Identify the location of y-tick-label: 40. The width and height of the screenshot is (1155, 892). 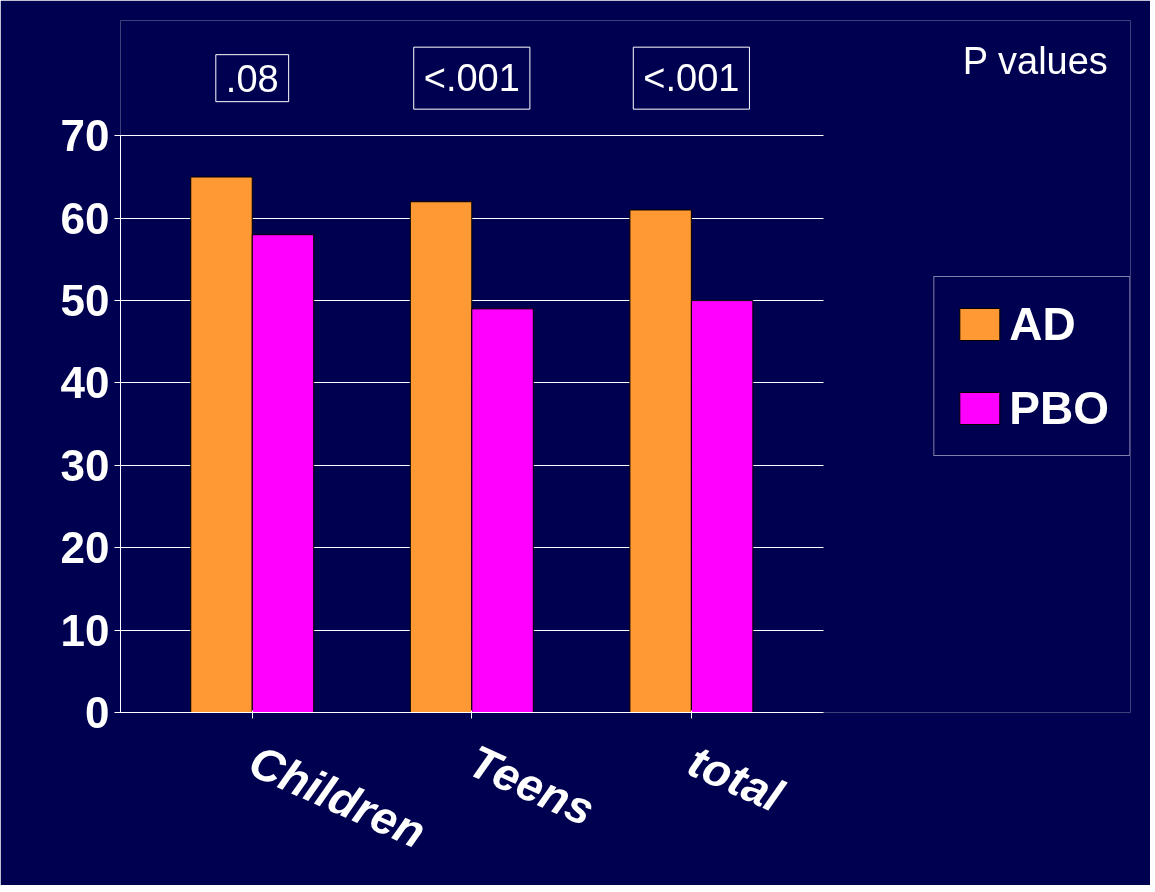
(85, 383).